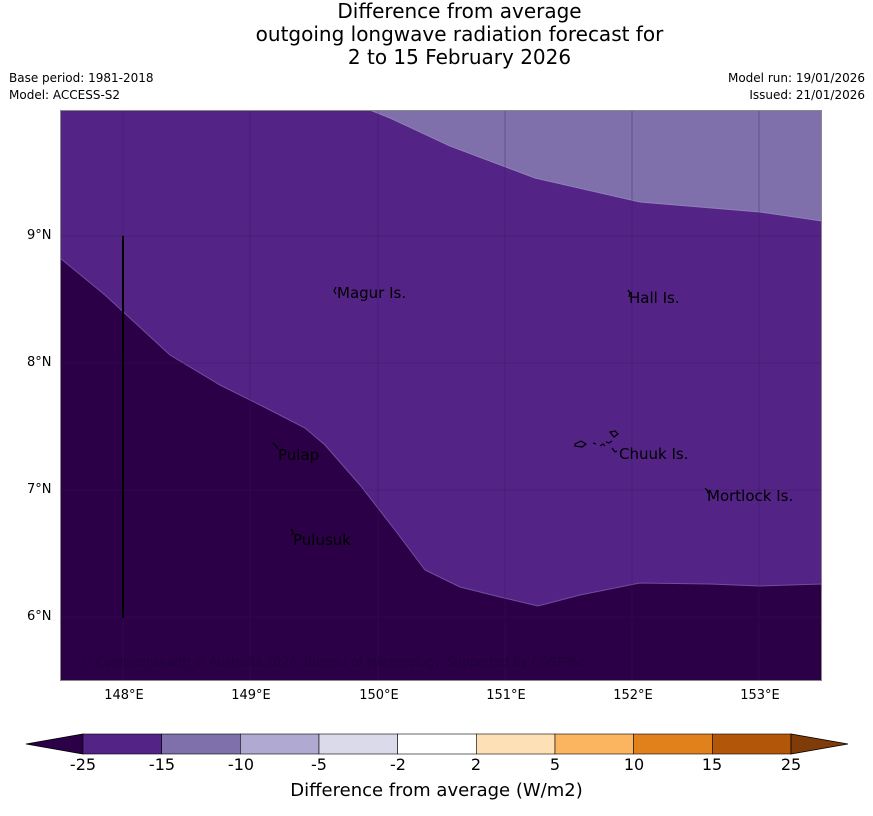  What do you see at coordinates (39, 235) in the screenshot?
I see `lat-label-9n: 9°N` at bounding box center [39, 235].